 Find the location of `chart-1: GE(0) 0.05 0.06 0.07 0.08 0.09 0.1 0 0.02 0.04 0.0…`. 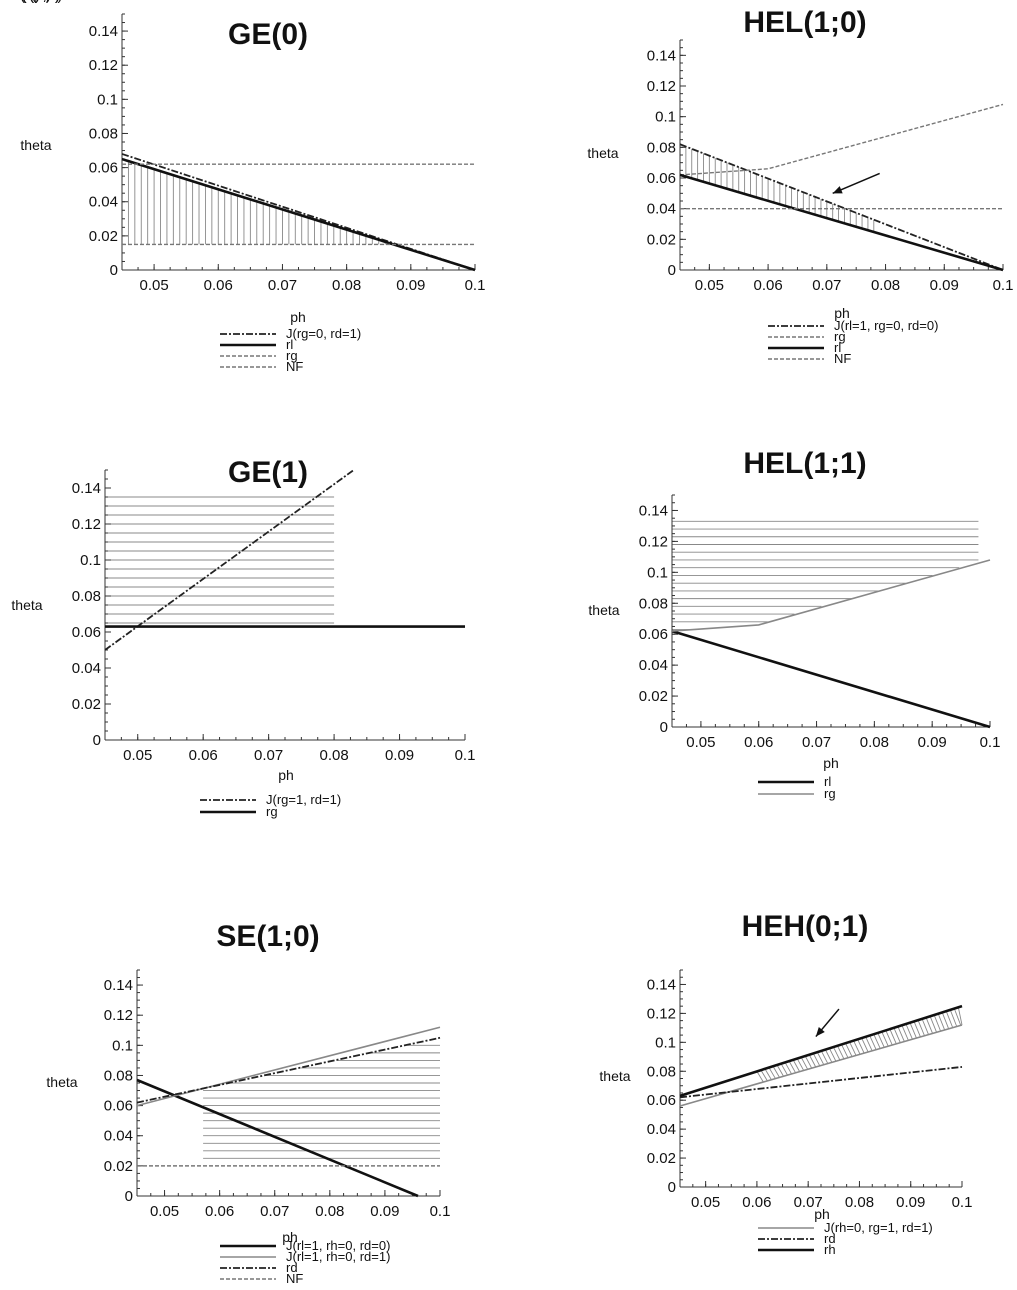

chart-1: GE(0) 0.05 0.06 0.07 0.08 0.09 0.1 0 0.02 0.04 0.0… is located at coordinates (242, 187).